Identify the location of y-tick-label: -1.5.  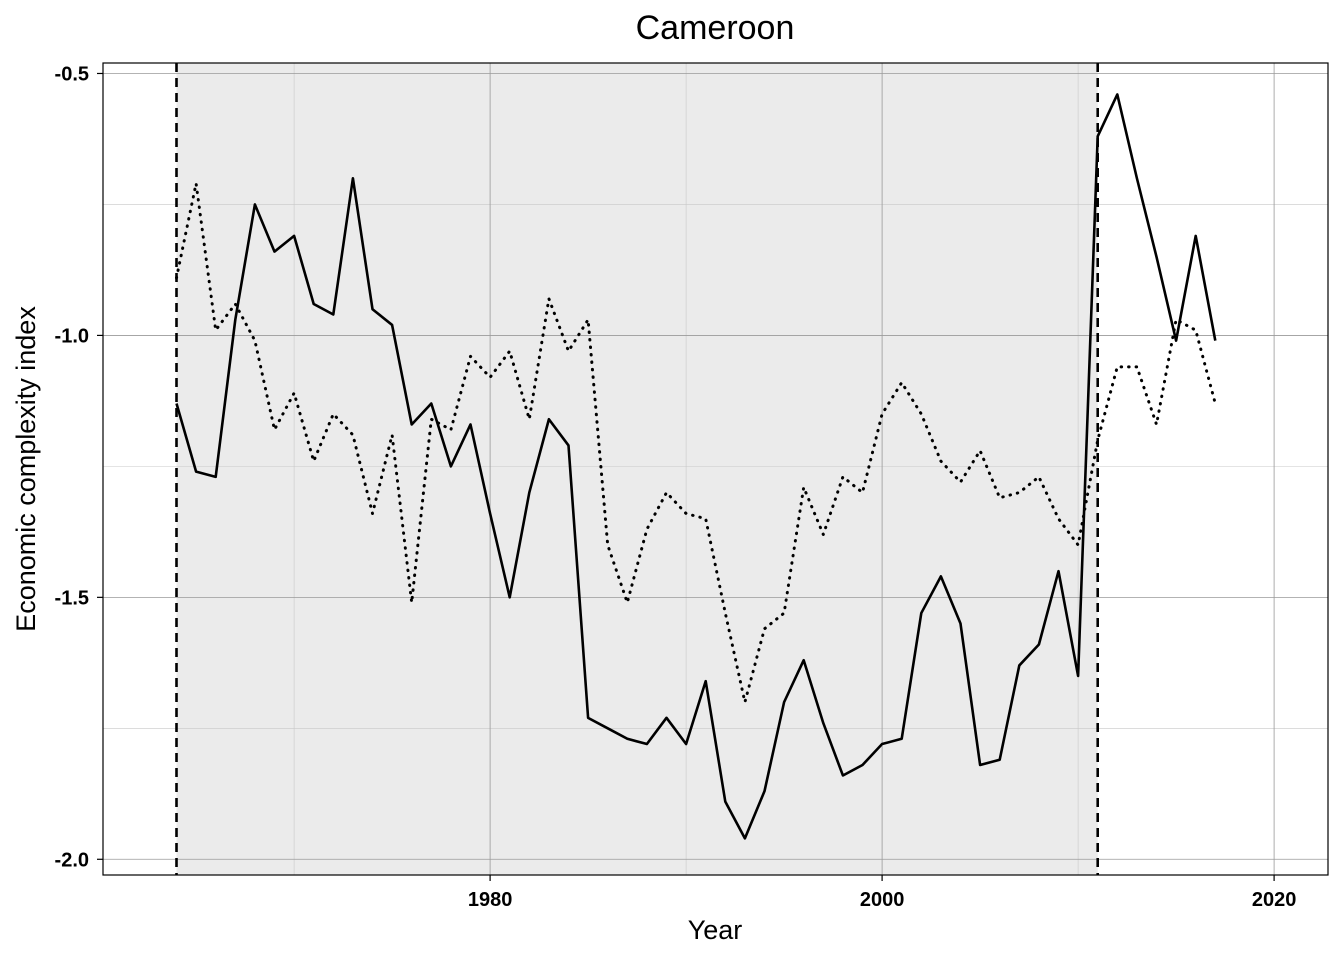
(72, 598).